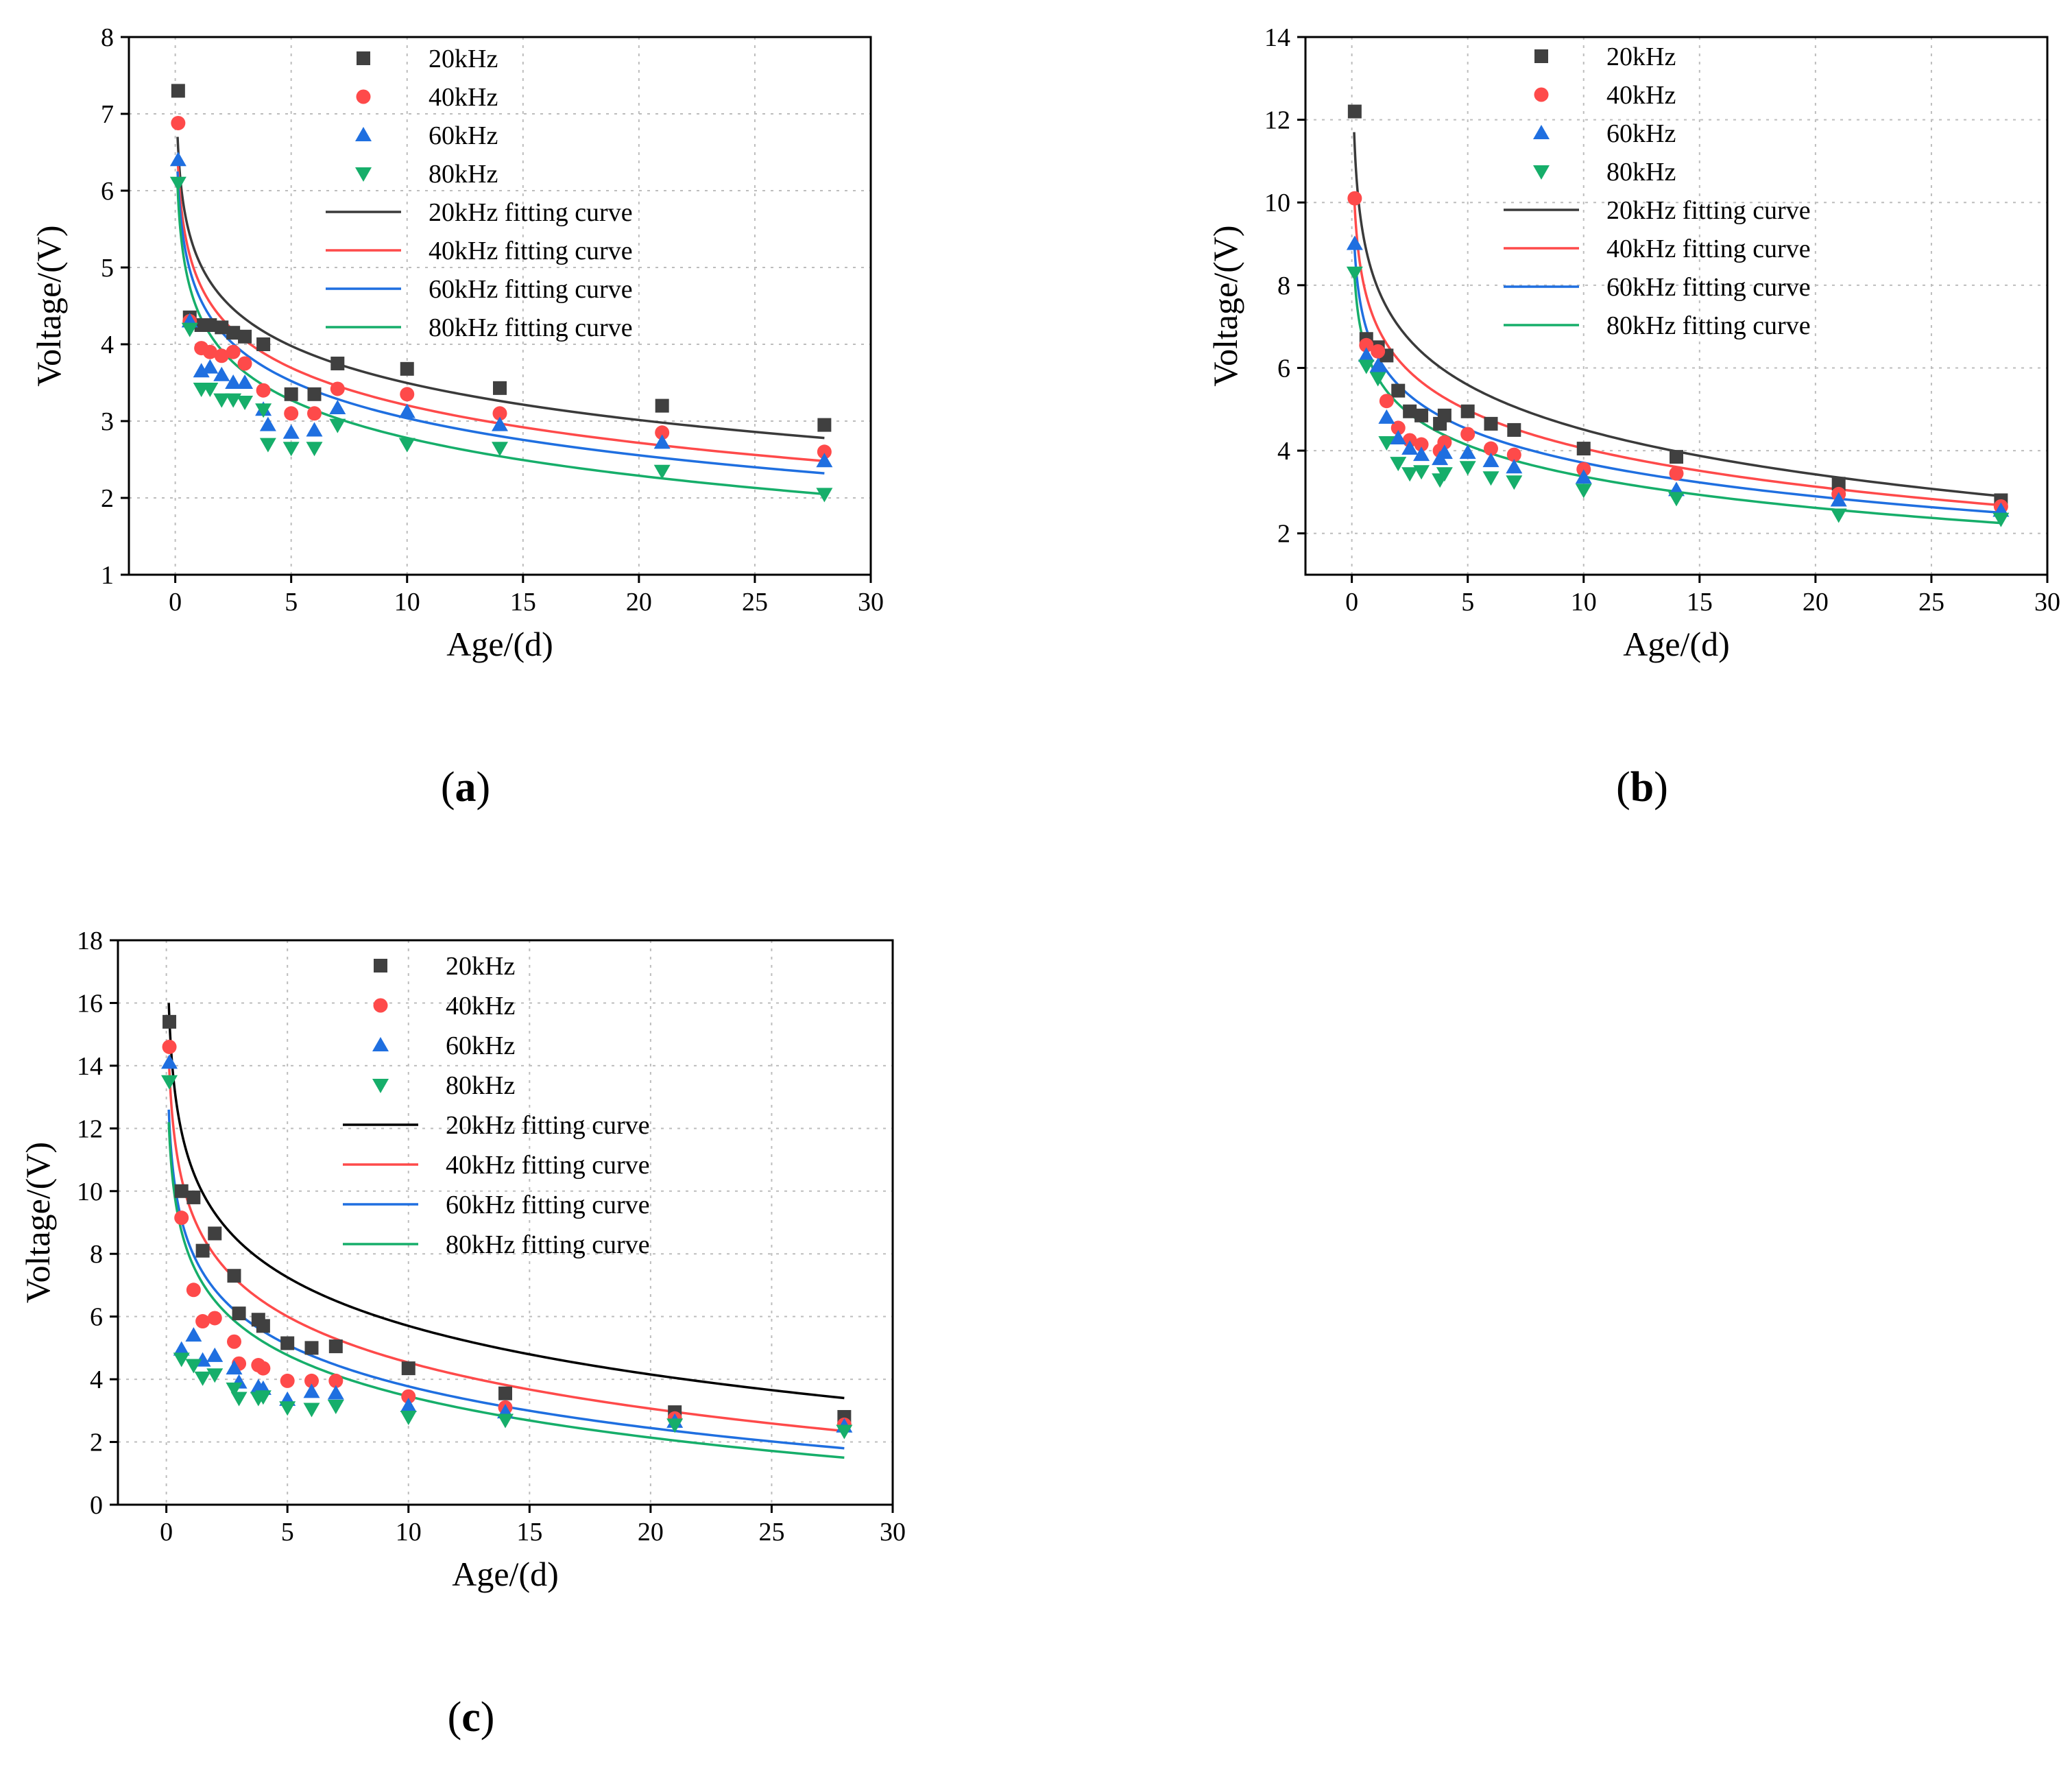 This screenshot has height=1766, width=2072. Describe the element at coordinates (1641, 133) in the screenshot. I see `legend-label: 60kHz` at that location.